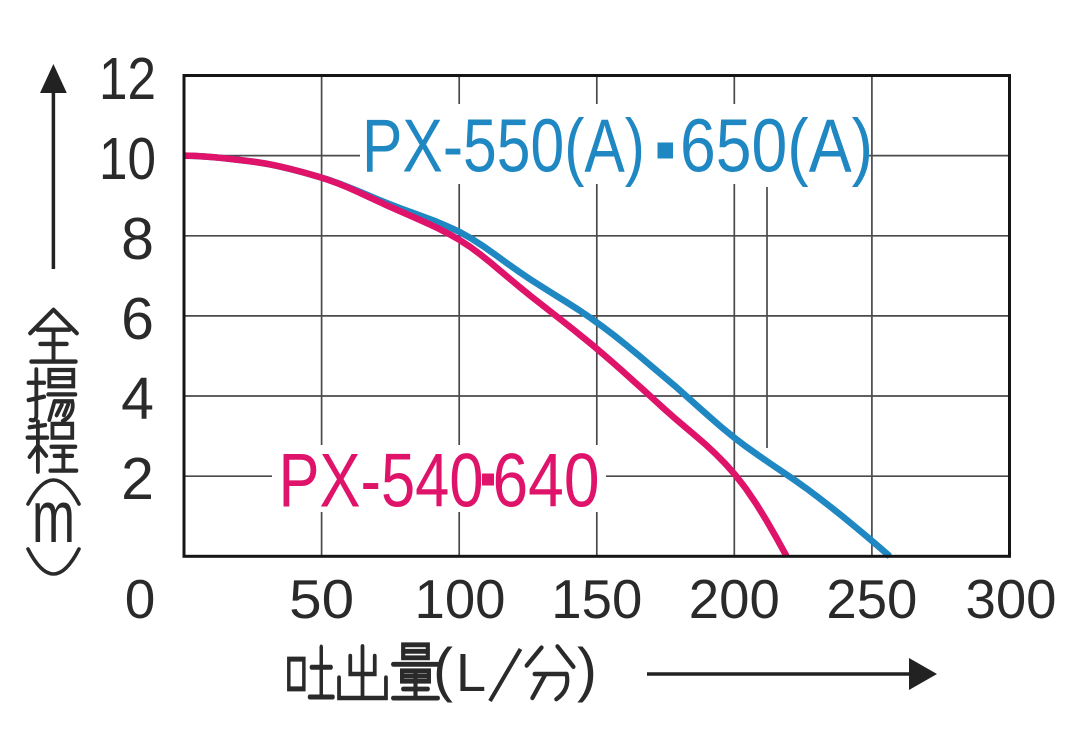 The width and height of the screenshot is (1080, 749). I want to click on svg-text: 650(A), so click(776, 146).